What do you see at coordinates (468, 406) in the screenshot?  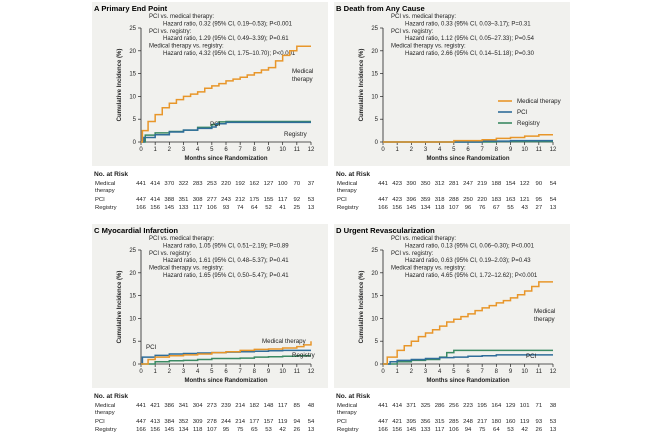 I see `risk-value: 223` at bounding box center [468, 406].